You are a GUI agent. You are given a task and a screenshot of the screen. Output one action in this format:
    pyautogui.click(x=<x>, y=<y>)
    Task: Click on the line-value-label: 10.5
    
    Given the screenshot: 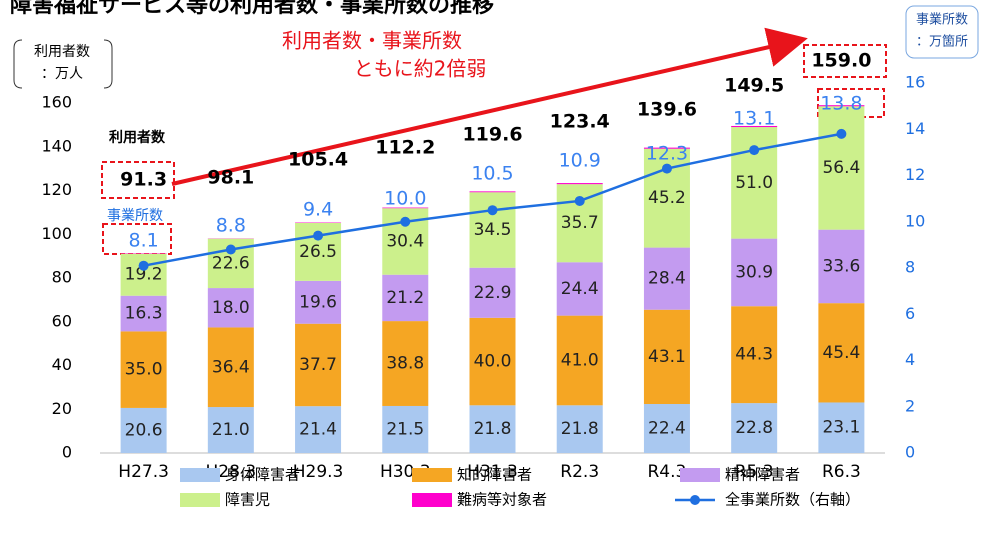 What is the action you would take?
    pyautogui.click(x=492, y=174)
    